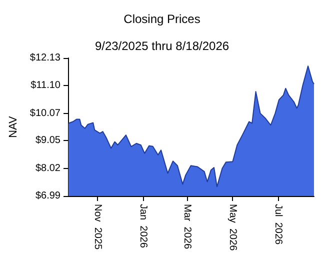 The image size is (324, 267). I want to click on x-tick-label: Jul 2026, so click(278, 225).